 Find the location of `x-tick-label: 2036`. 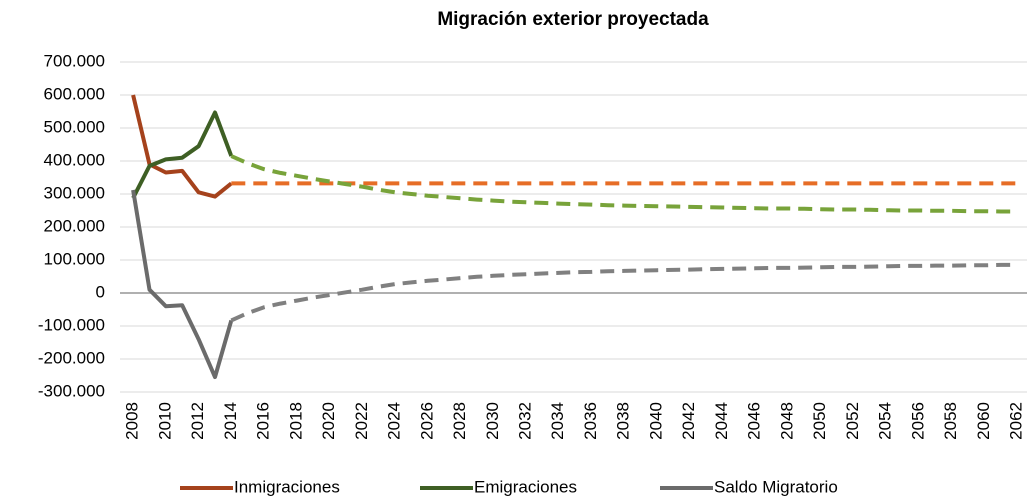

x-tick-label: 2036 is located at coordinates (590, 421).